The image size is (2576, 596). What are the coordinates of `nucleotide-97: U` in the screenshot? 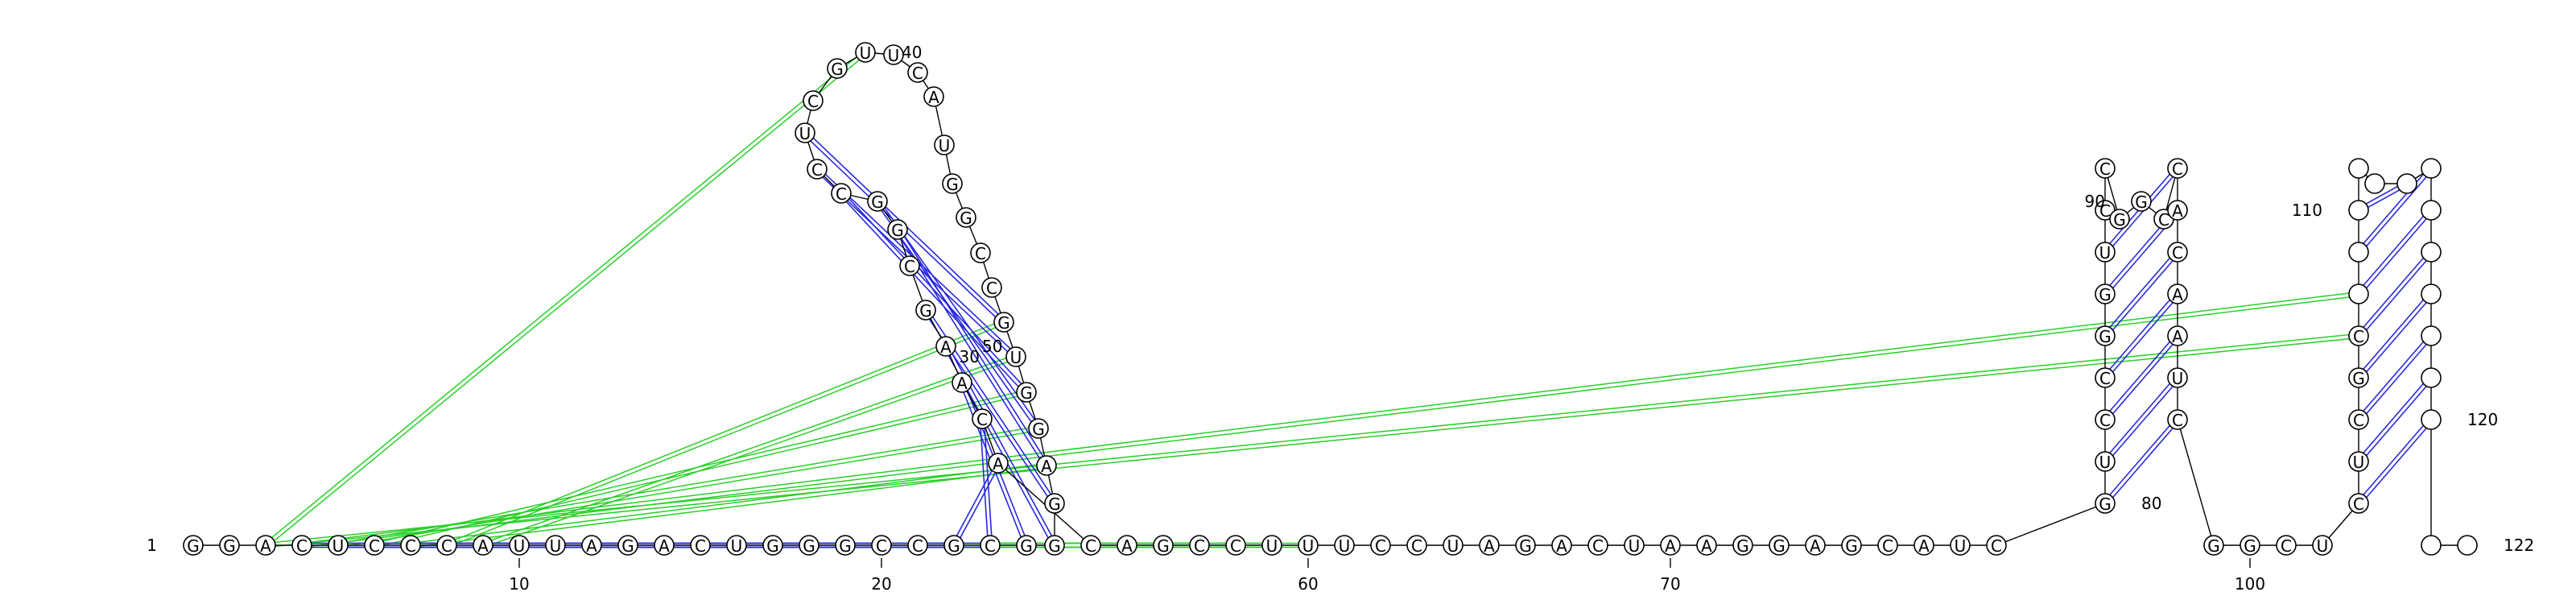 It's located at (2177, 378).